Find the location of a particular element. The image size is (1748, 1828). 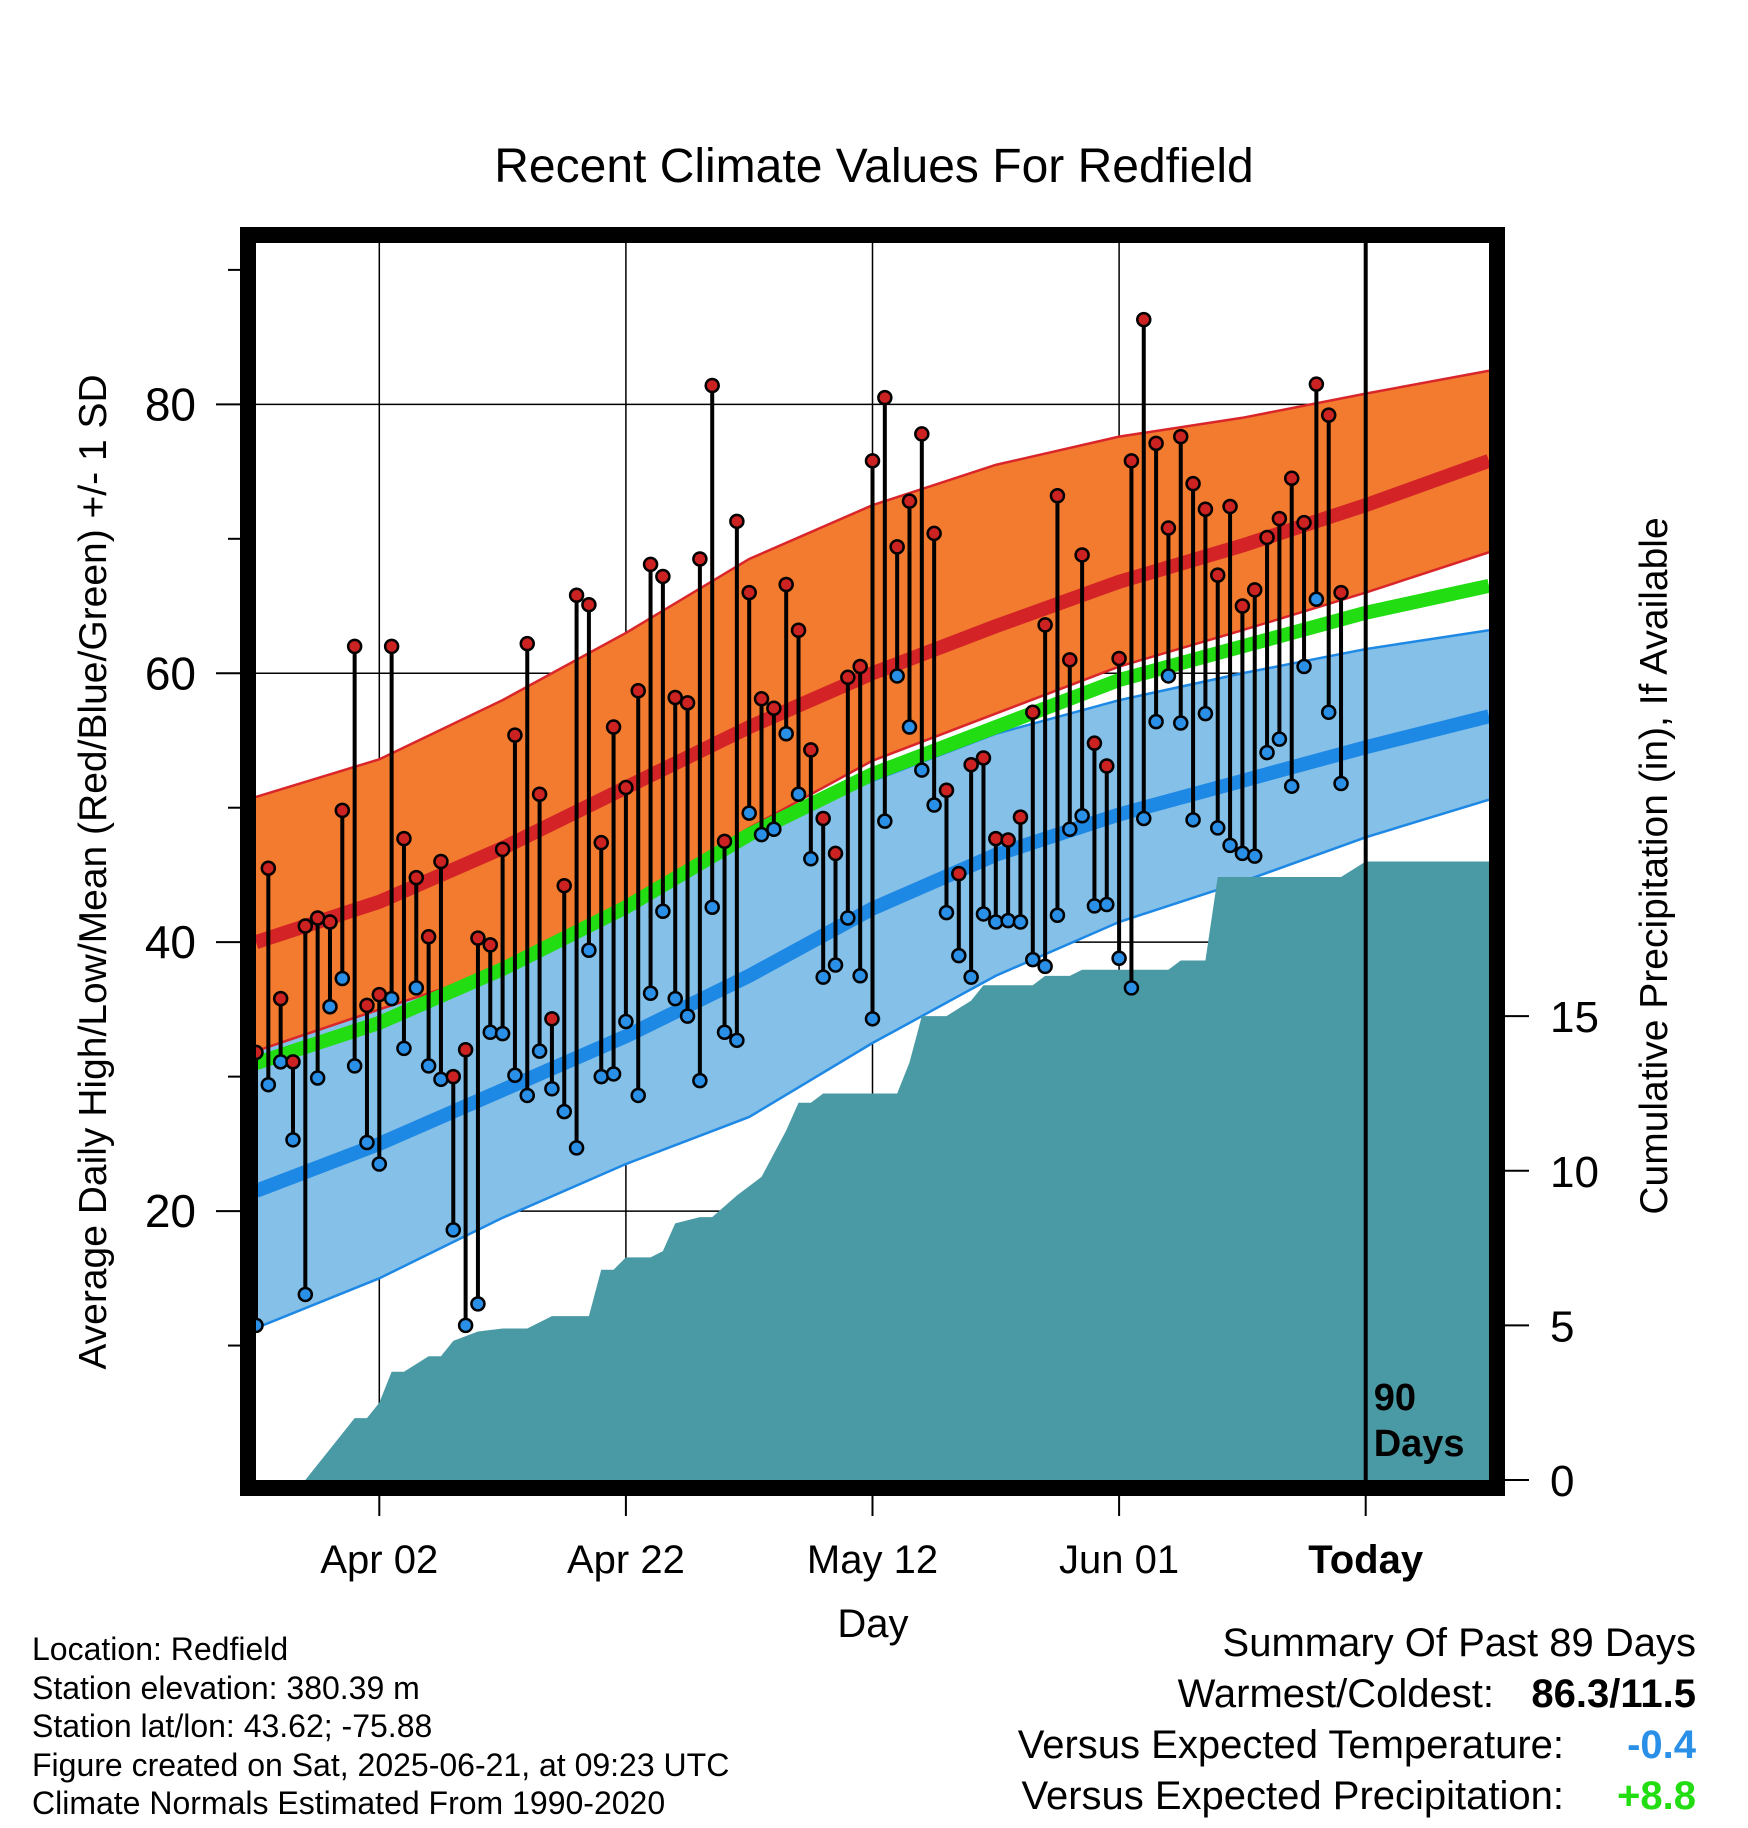

left-tick-label: 60 is located at coordinates (170, 673).